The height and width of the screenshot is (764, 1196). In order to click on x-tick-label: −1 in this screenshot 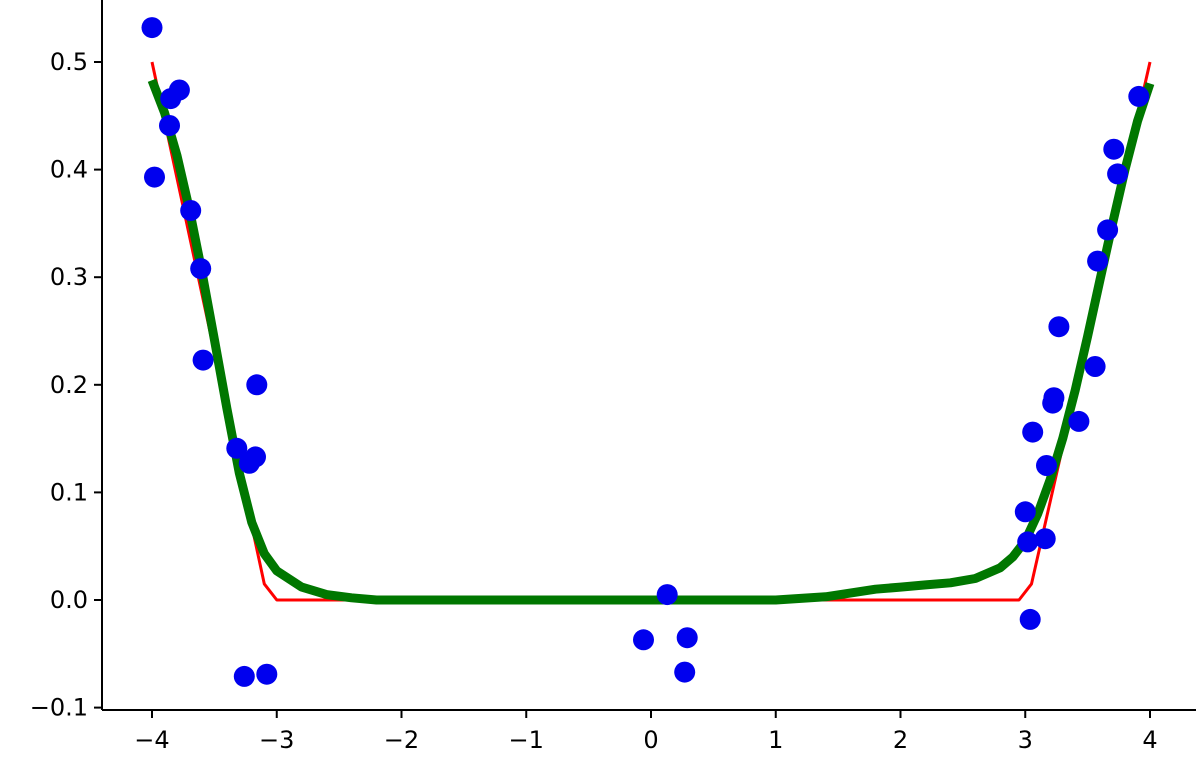, I will do `click(526, 740)`.